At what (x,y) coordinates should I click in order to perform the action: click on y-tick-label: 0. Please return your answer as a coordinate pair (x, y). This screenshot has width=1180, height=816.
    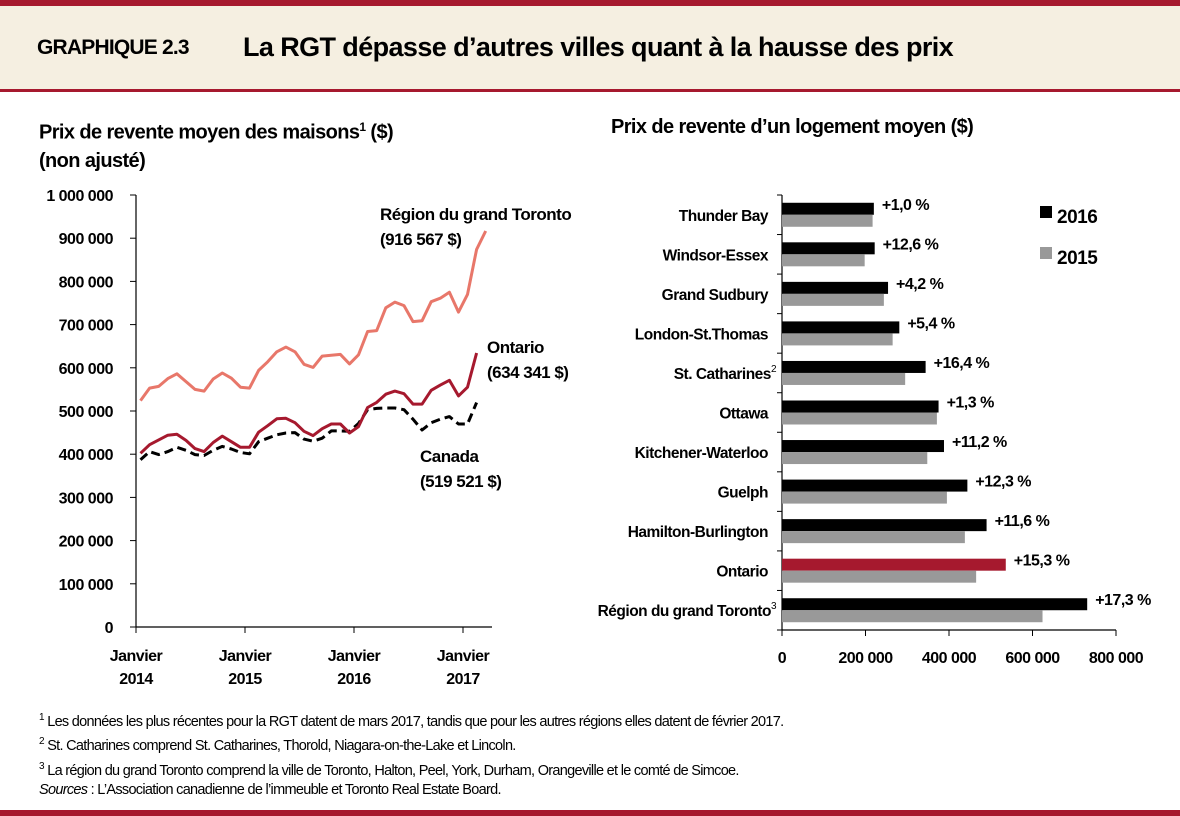
    Looking at the image, I should click on (109, 628).